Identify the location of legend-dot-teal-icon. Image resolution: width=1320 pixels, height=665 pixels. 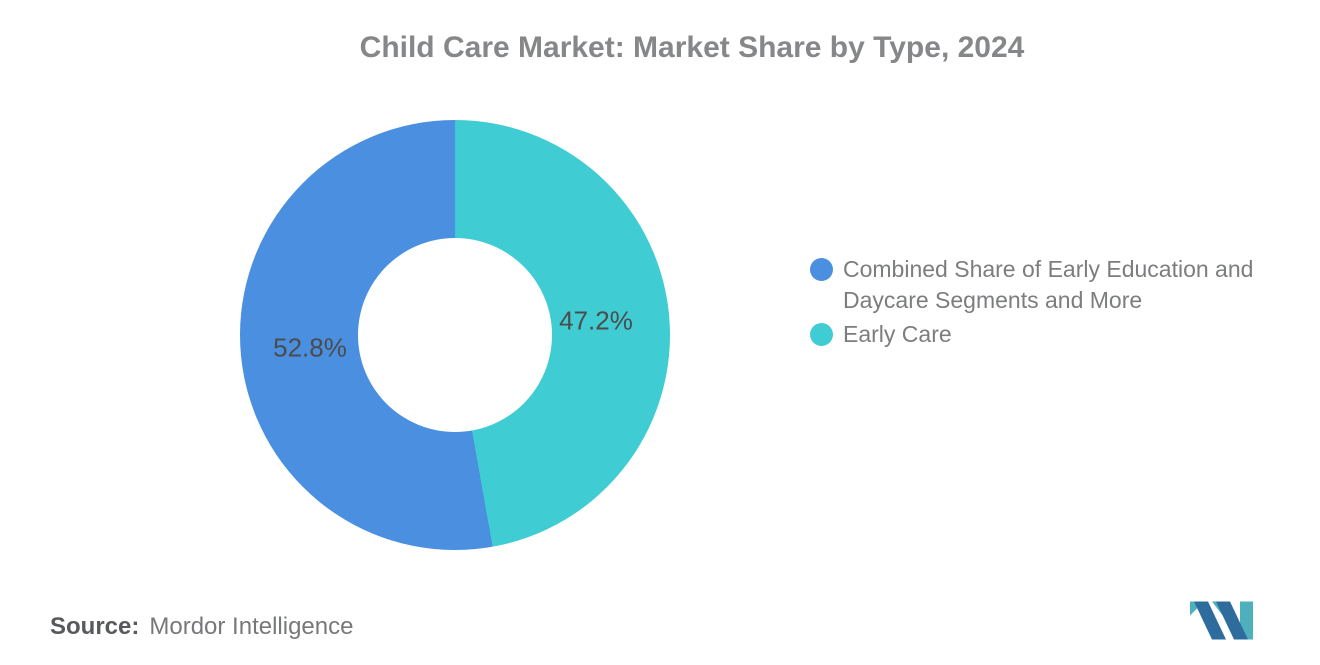
(821, 334).